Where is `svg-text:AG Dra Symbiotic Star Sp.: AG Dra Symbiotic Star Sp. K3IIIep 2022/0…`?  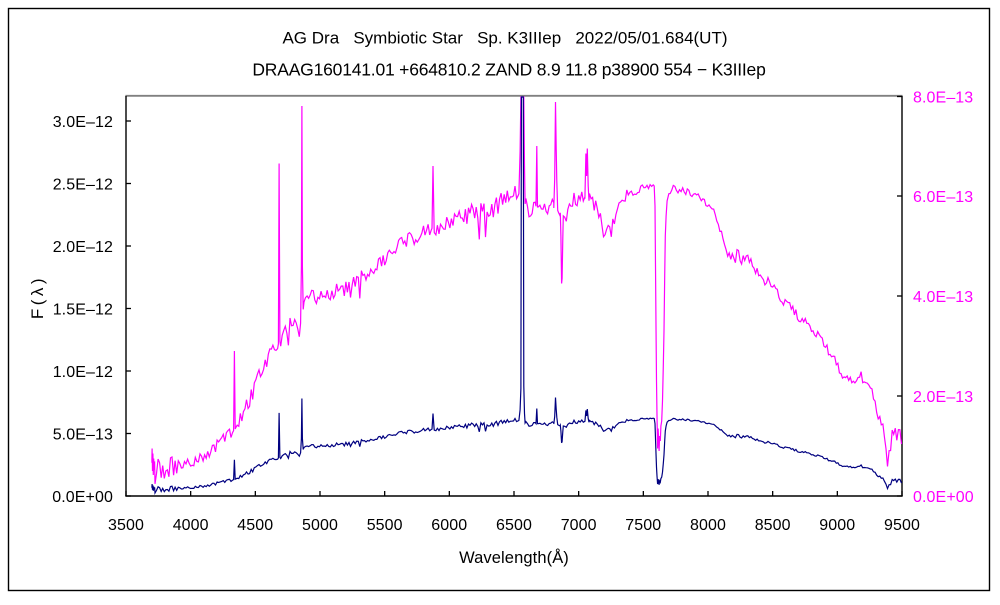
svg-text:AG Dra Symbiotic Star Sp.: AG Dra Symbiotic Star Sp. K3IIIep 2022/0… is located at coordinates (504, 38).